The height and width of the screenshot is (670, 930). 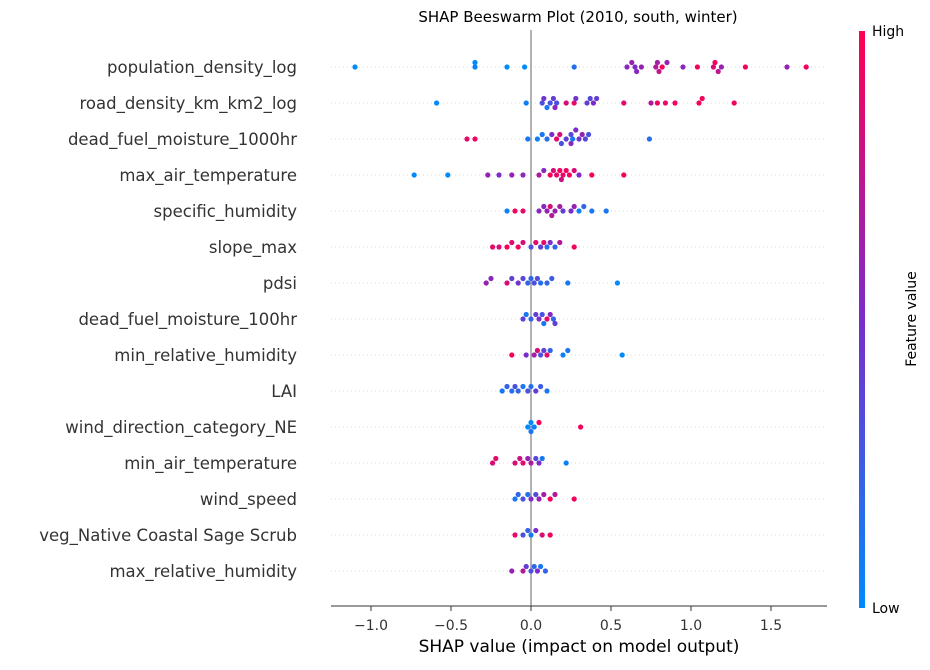 What do you see at coordinates (579, 647) in the screenshot?
I see `x-axis-label: SHAP value (impact on model output)` at bounding box center [579, 647].